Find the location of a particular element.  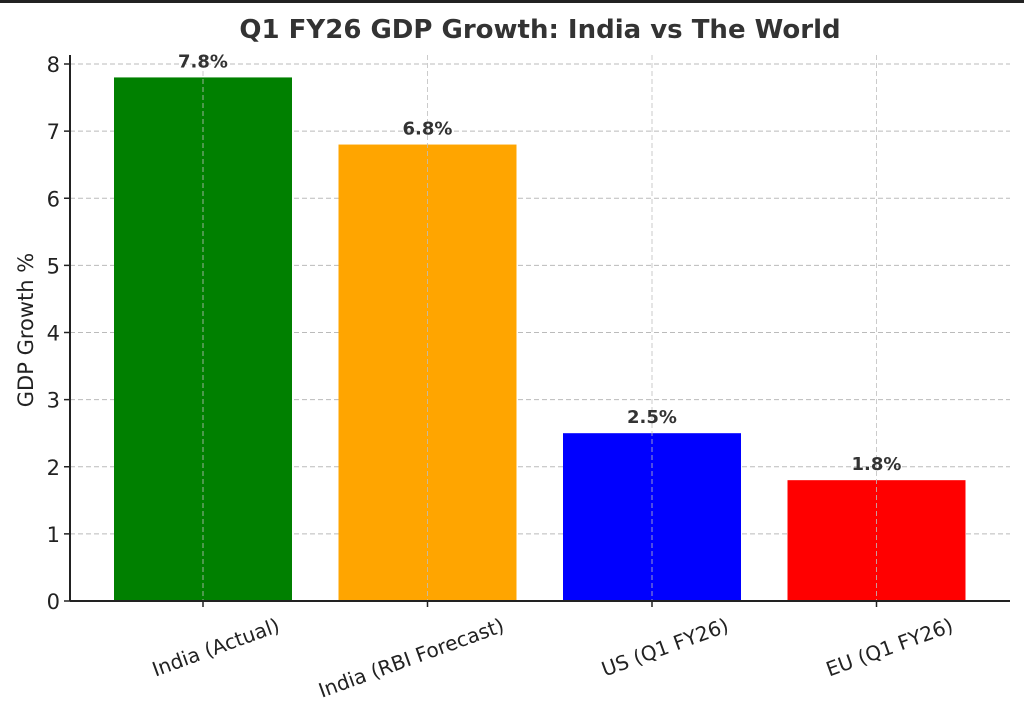

x-tick-label: EU (Q1 FY26) is located at coordinates (889, 647).